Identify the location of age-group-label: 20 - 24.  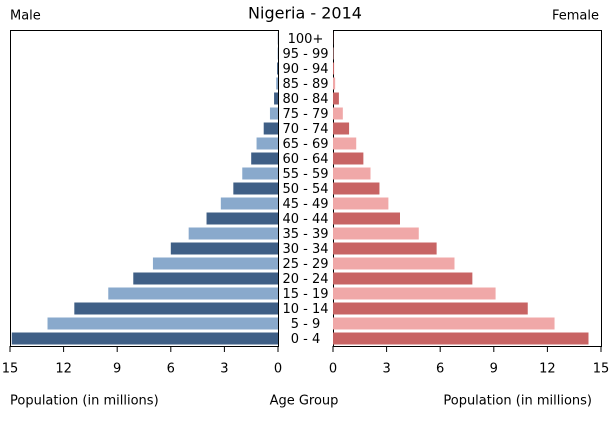
(305, 279).